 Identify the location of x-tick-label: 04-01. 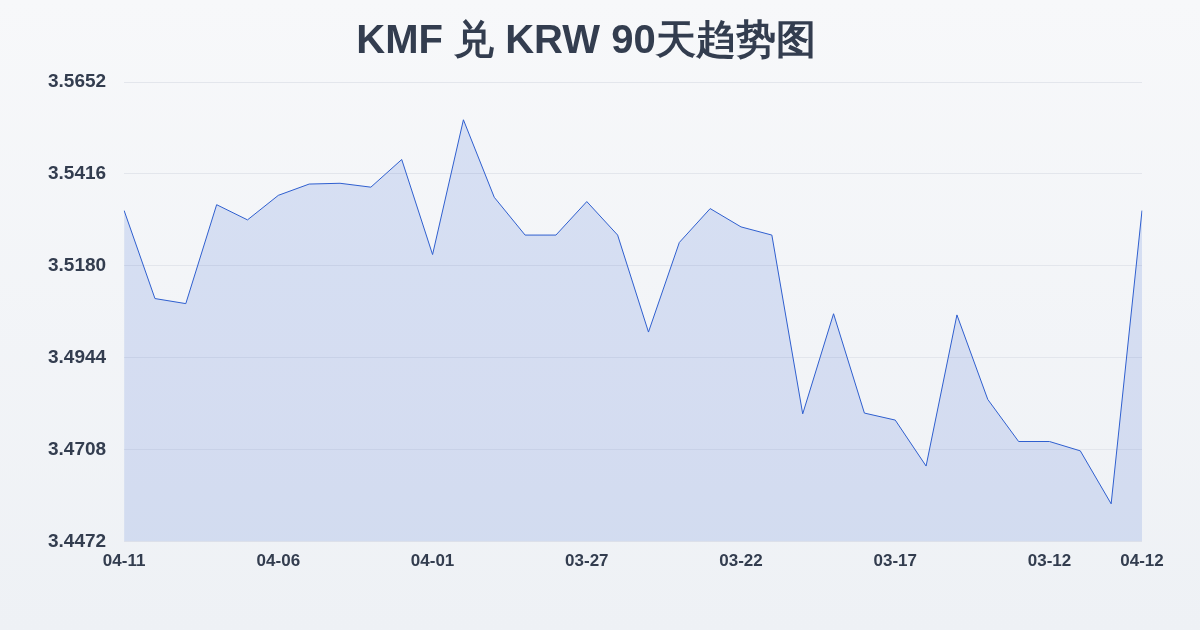
(432, 561).